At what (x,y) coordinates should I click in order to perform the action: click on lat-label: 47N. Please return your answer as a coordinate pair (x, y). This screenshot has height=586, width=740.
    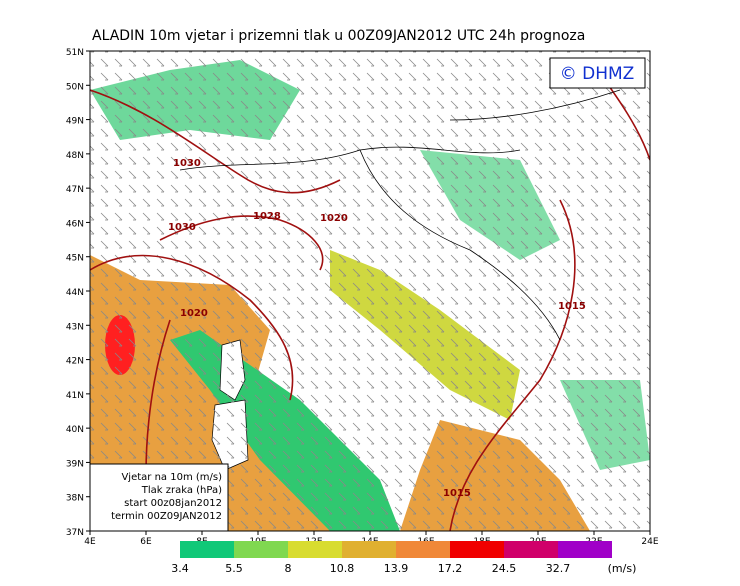
    Looking at the image, I should click on (75, 190).